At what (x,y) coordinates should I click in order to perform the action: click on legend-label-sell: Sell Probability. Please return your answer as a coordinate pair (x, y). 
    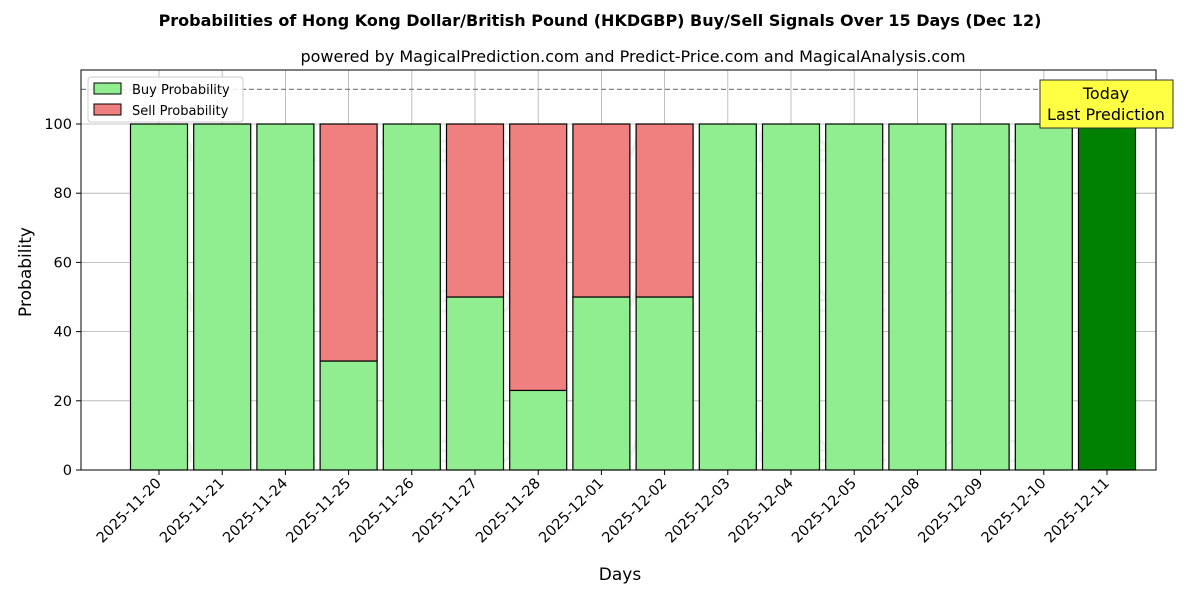
    Looking at the image, I should click on (180, 111).